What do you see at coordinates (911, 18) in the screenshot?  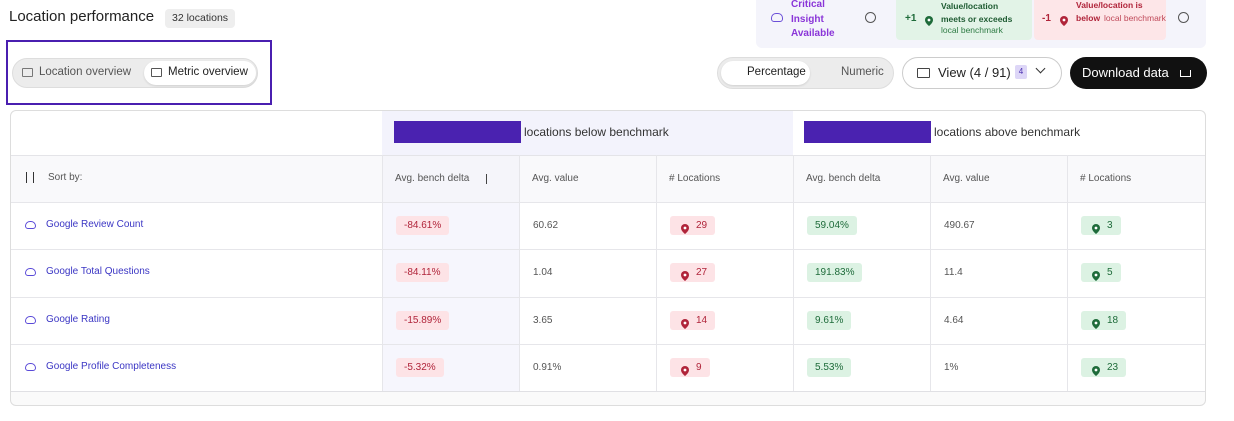 I see `legend-plus-sign: +1` at bounding box center [911, 18].